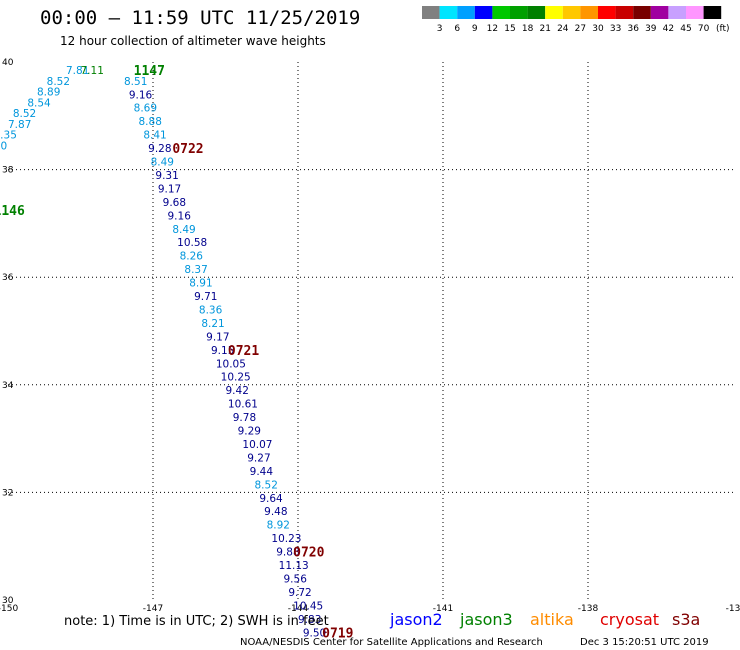 The height and width of the screenshot is (650, 740). What do you see at coordinates (153, 609) in the screenshot?
I see `x-tick-label: -147` at bounding box center [153, 609].